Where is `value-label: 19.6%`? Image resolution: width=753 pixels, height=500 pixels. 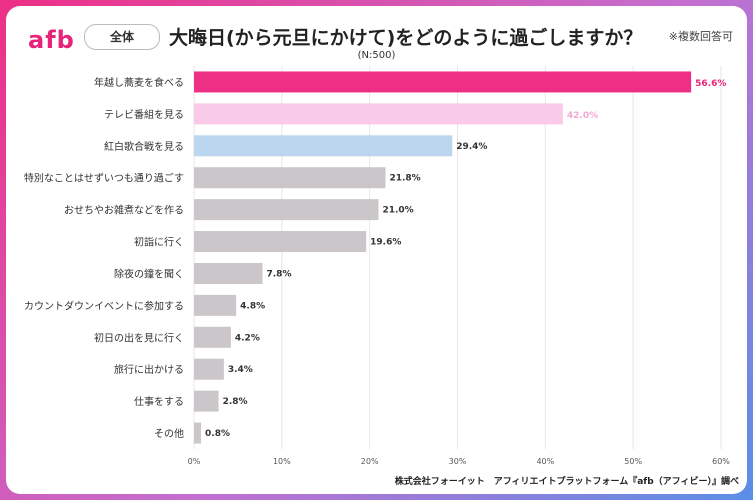 value-label: 19.6% is located at coordinates (385, 243).